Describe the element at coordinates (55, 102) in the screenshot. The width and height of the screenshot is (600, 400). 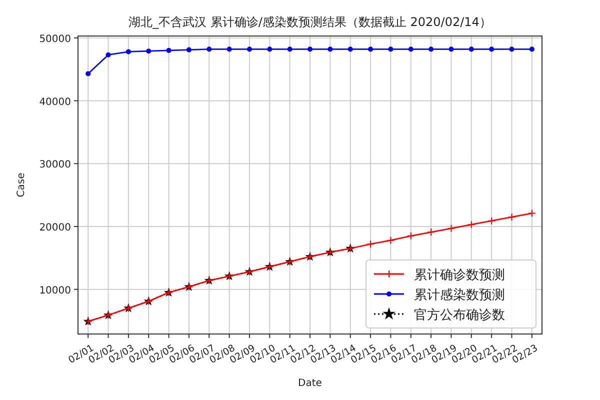
I see `y-tick-label: 40000` at that location.